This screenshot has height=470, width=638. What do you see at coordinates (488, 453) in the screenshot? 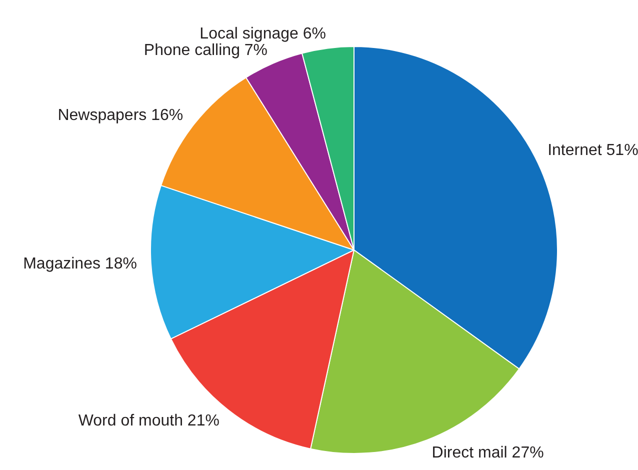
I see `slice-label: Direct mail 27%` at bounding box center [488, 453].